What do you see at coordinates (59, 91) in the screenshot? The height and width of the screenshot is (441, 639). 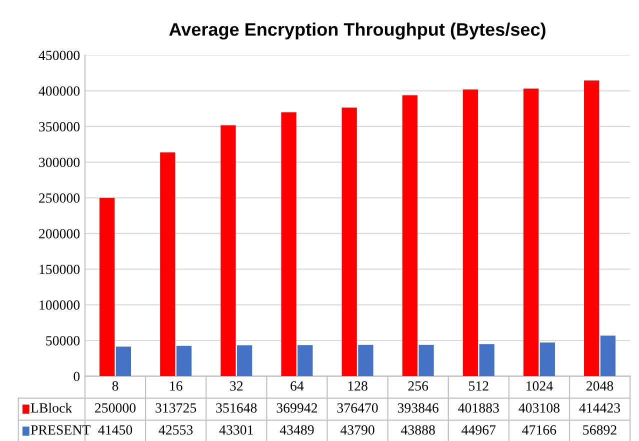 I see `y-tick-label: 400000` at bounding box center [59, 91].